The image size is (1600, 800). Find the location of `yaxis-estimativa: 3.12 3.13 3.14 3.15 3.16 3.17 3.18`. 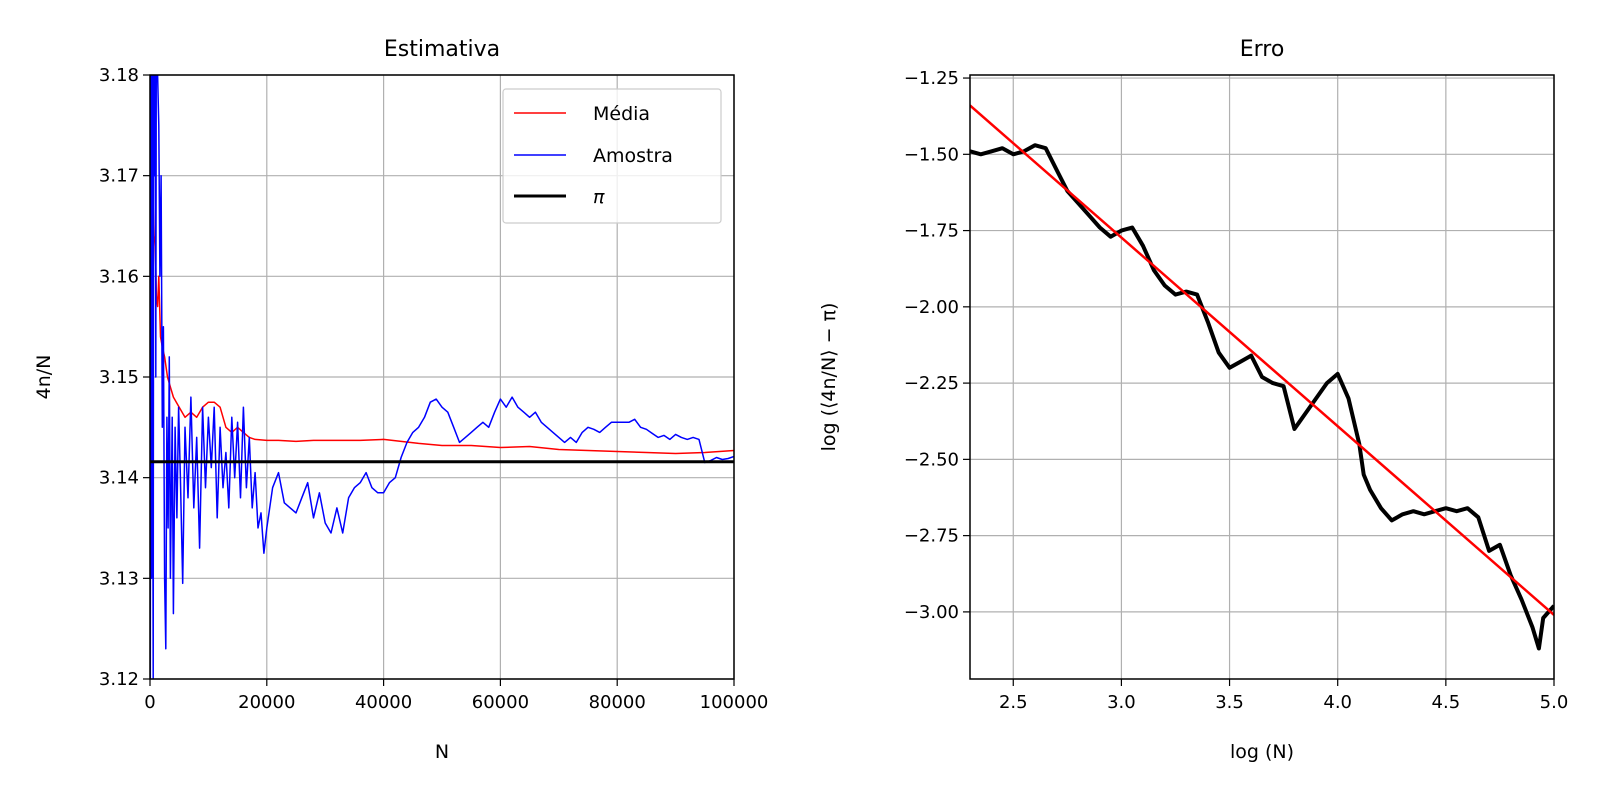

yaxis-estimativa: 3.12 3.13 3.14 3.15 3.16 3.17 3.18 is located at coordinates (124, 377).